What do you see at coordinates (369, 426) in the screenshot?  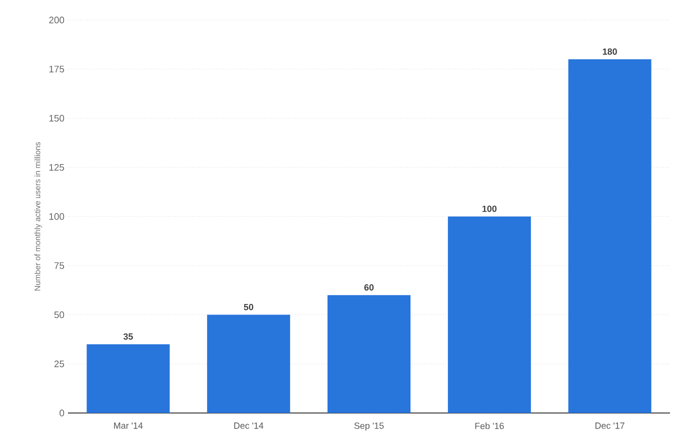 I see `x-tick-label: Sep '15` at bounding box center [369, 426].